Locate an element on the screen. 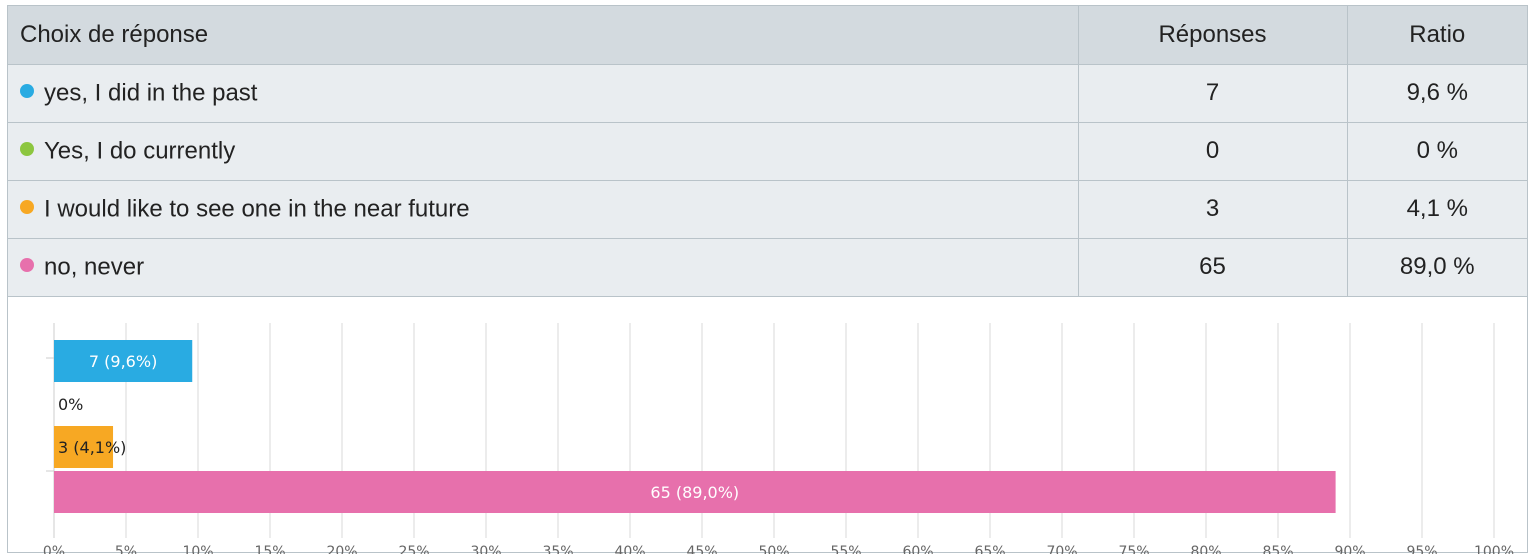 The height and width of the screenshot is (559, 1539). x-tick-label: 90% is located at coordinates (1349, 549).